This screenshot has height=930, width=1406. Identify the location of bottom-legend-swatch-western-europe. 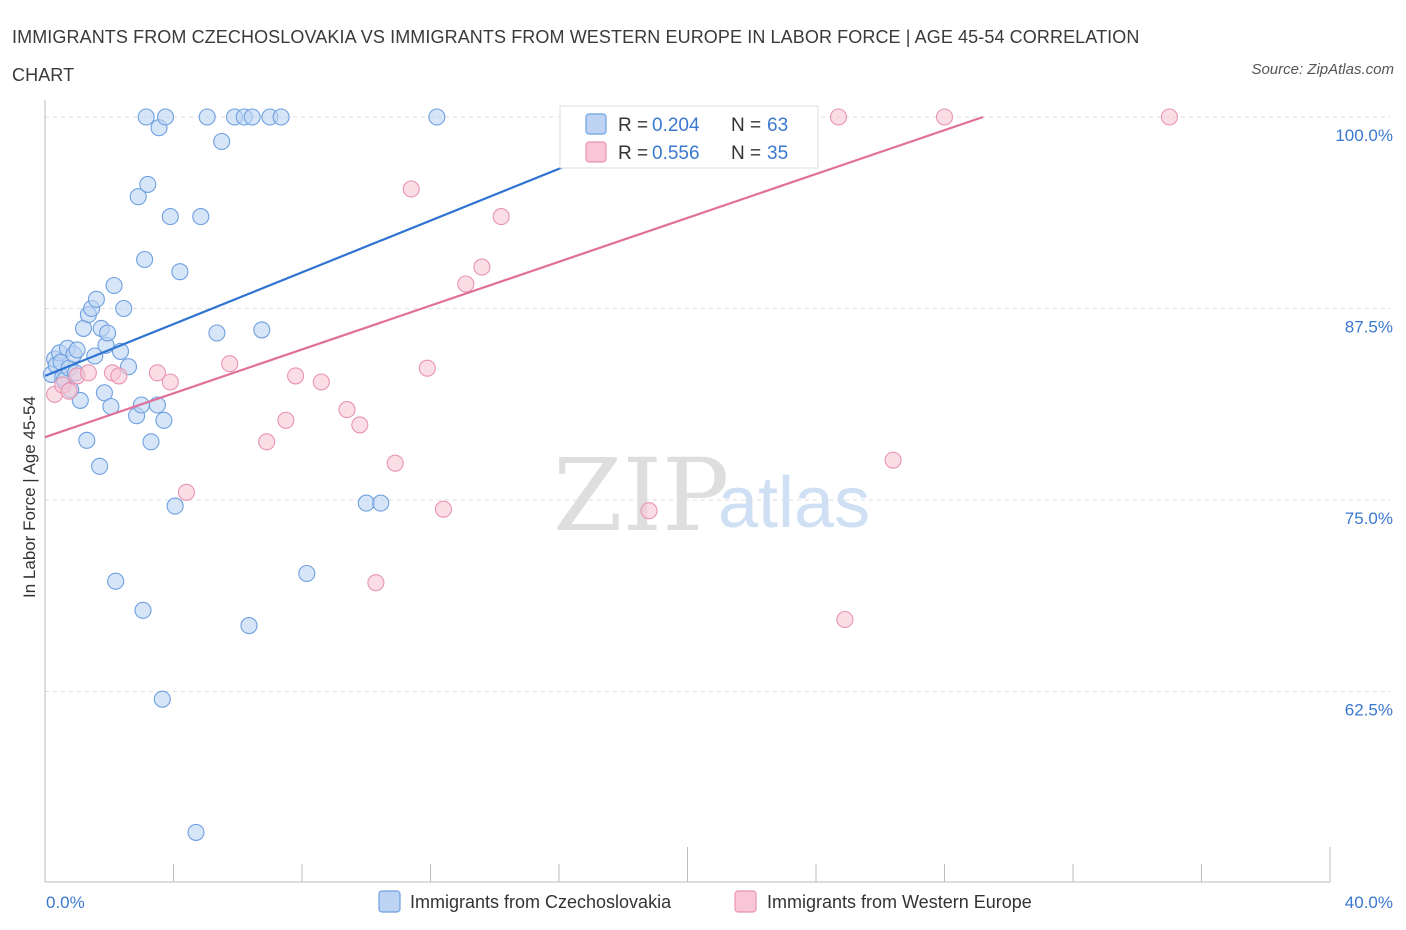
(745, 901).